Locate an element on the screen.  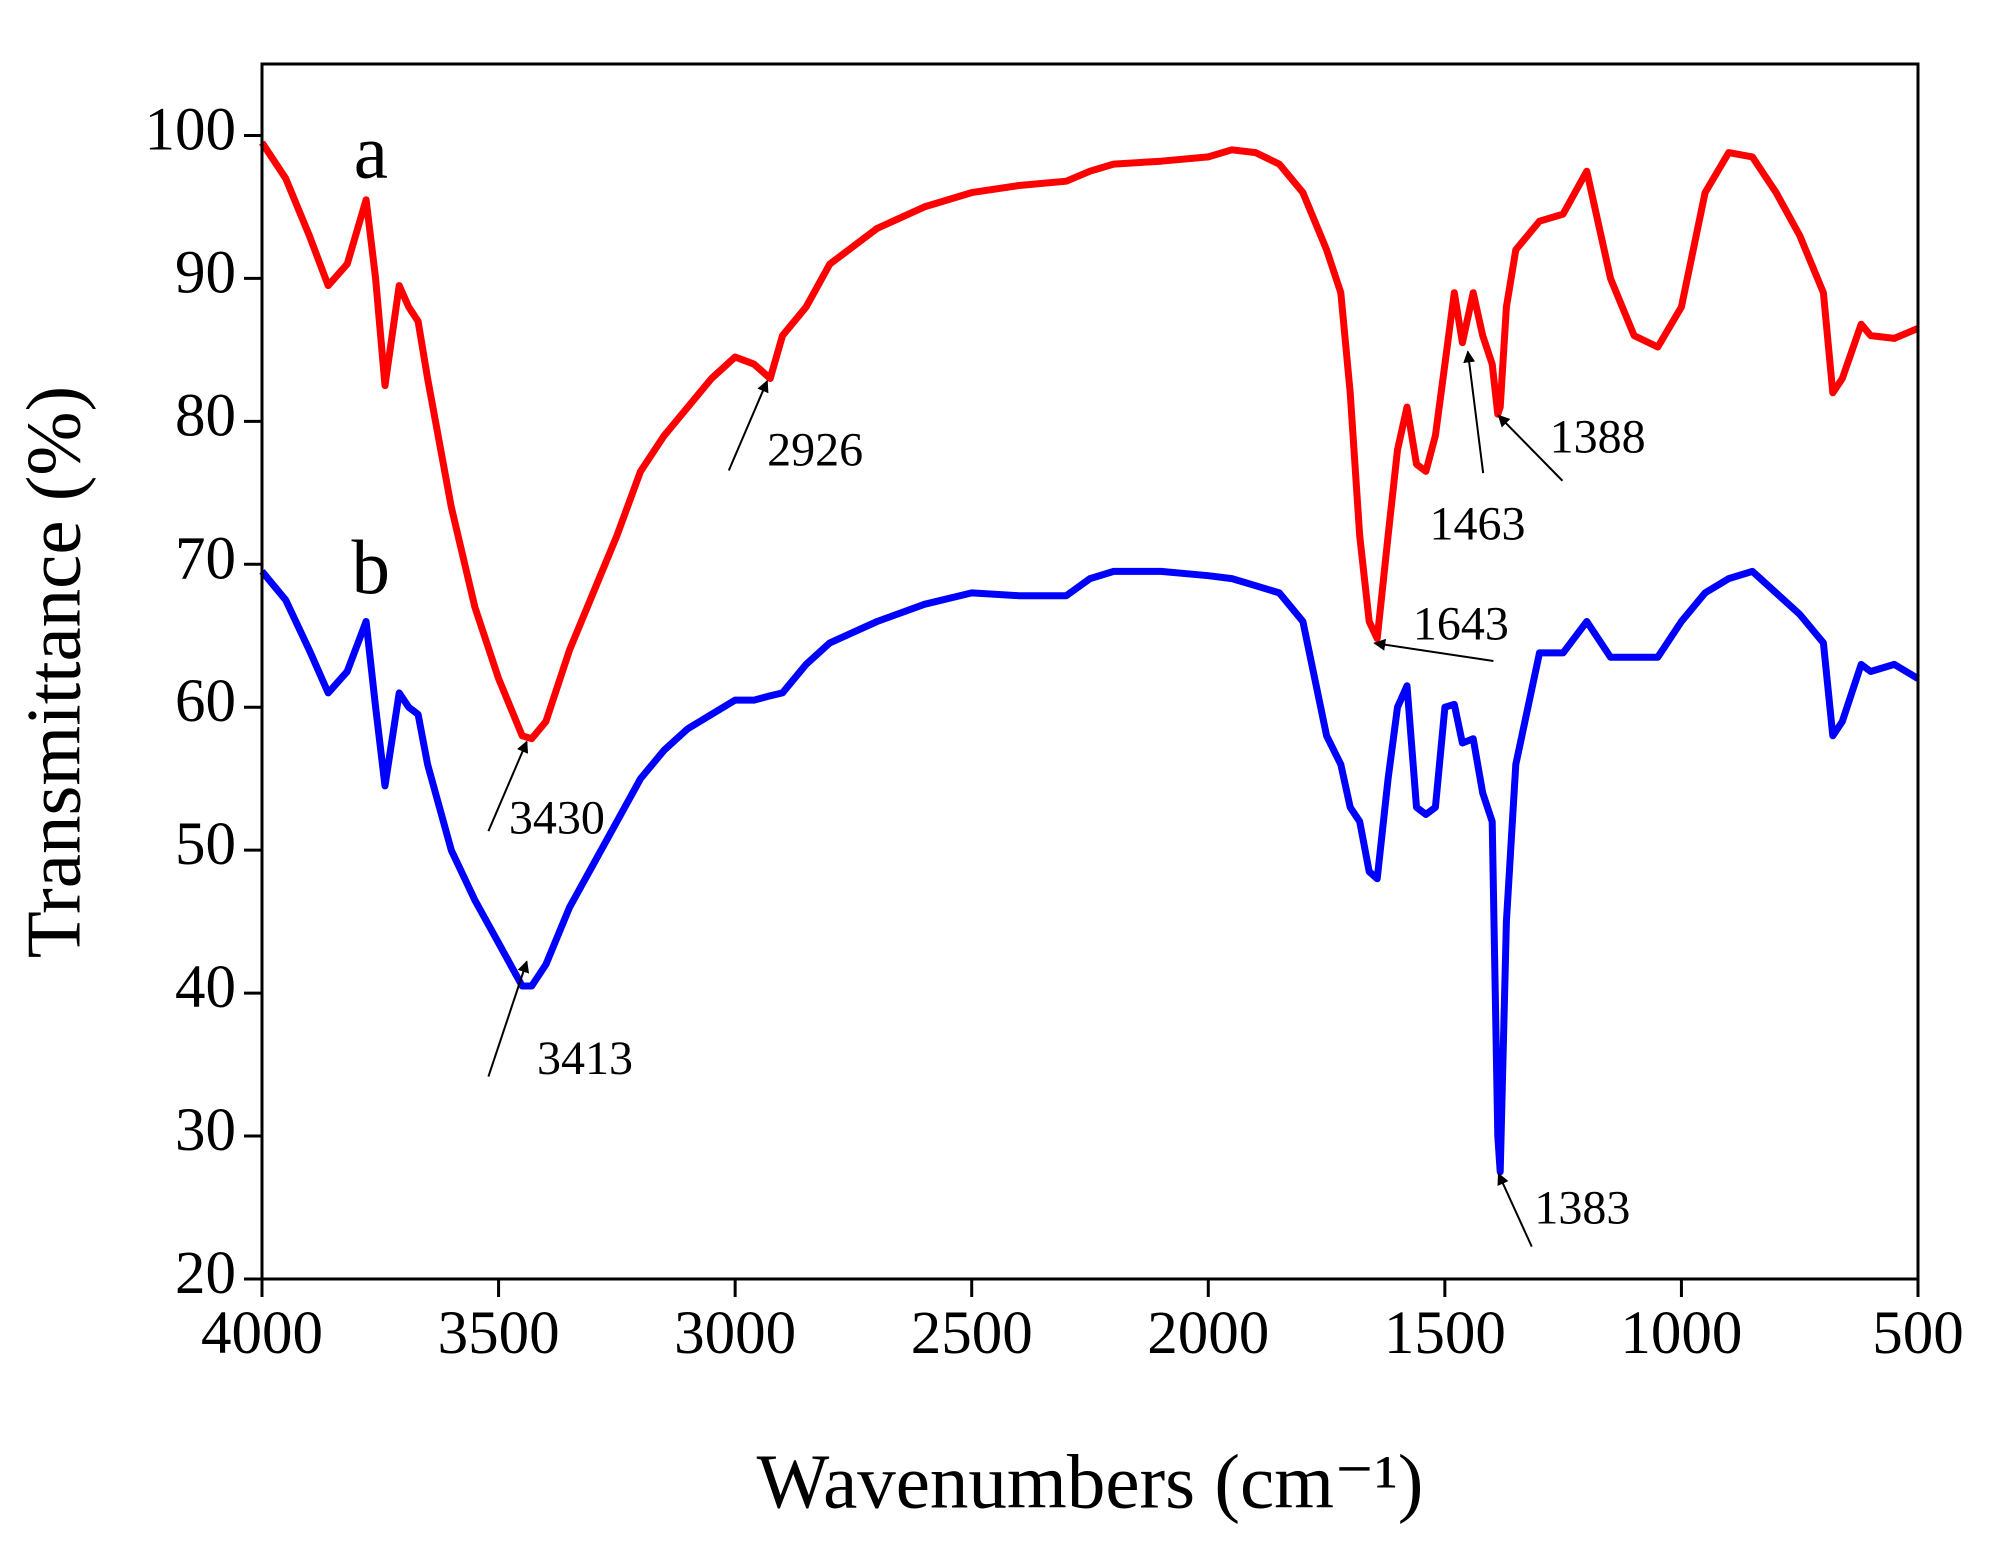
y-axis-title: Transmittance (%) is located at coordinates (54, 672).